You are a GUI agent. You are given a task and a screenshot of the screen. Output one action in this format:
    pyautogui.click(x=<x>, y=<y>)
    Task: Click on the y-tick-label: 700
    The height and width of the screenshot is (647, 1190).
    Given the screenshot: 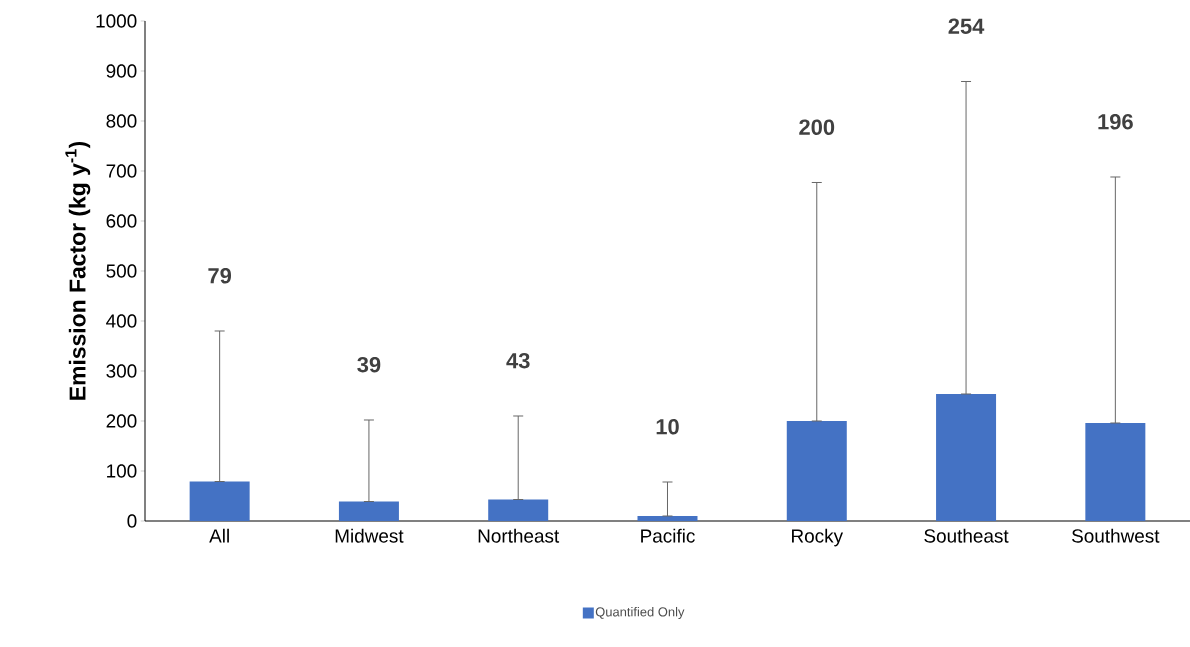 What is the action you would take?
    pyautogui.click(x=121, y=171)
    